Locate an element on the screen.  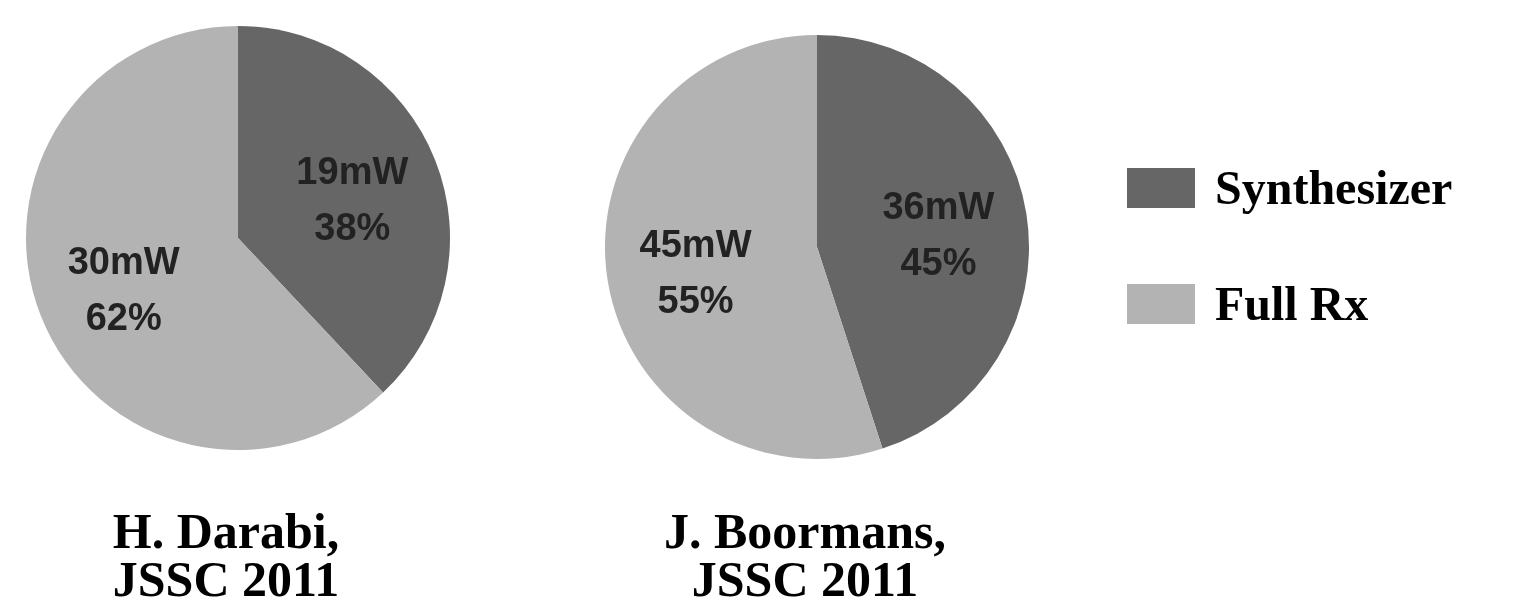
data-label: 45mW 55% is located at coordinates (695, 272).